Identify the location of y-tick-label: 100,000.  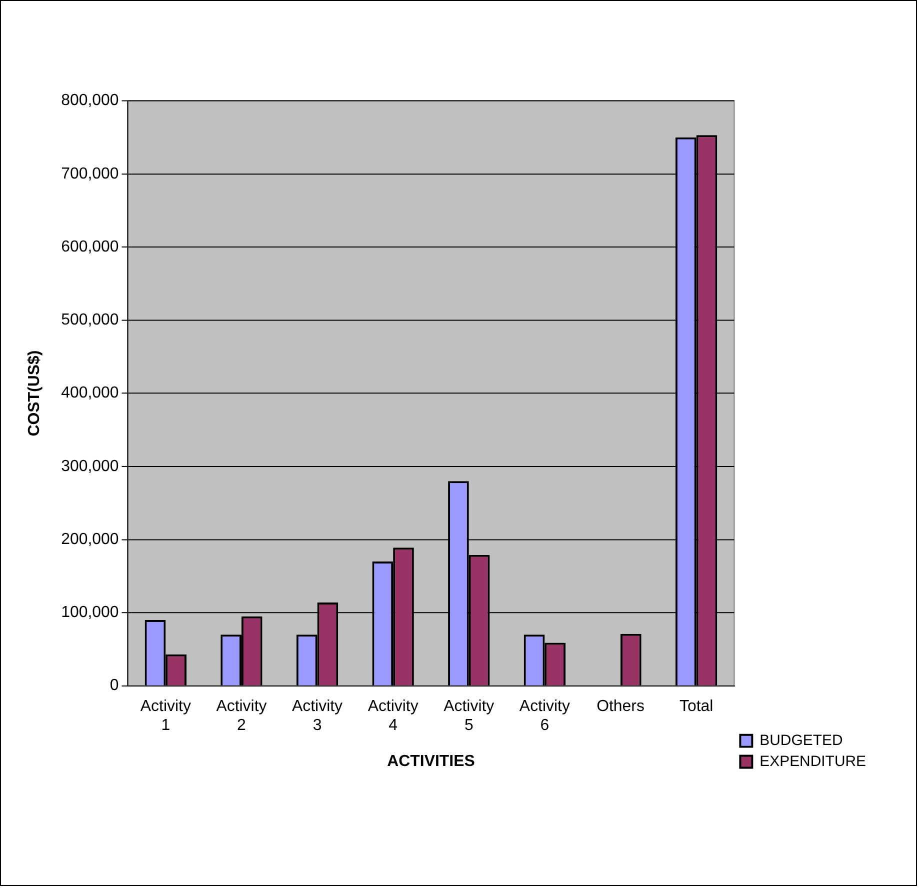
(90, 613).